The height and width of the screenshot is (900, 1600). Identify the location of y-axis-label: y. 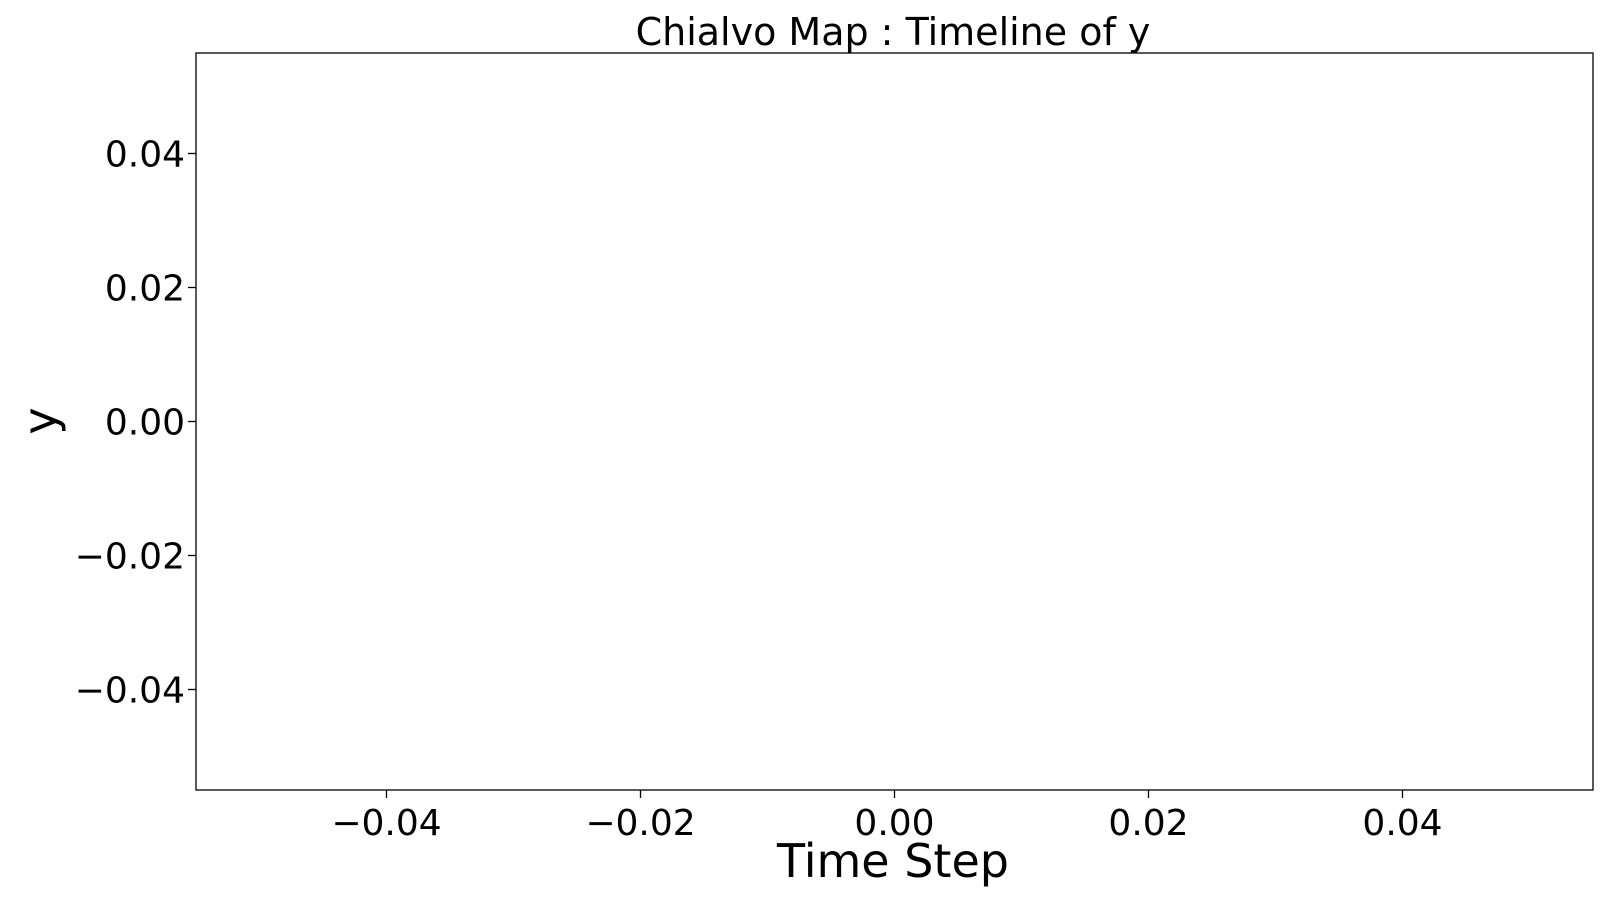
(40, 420).